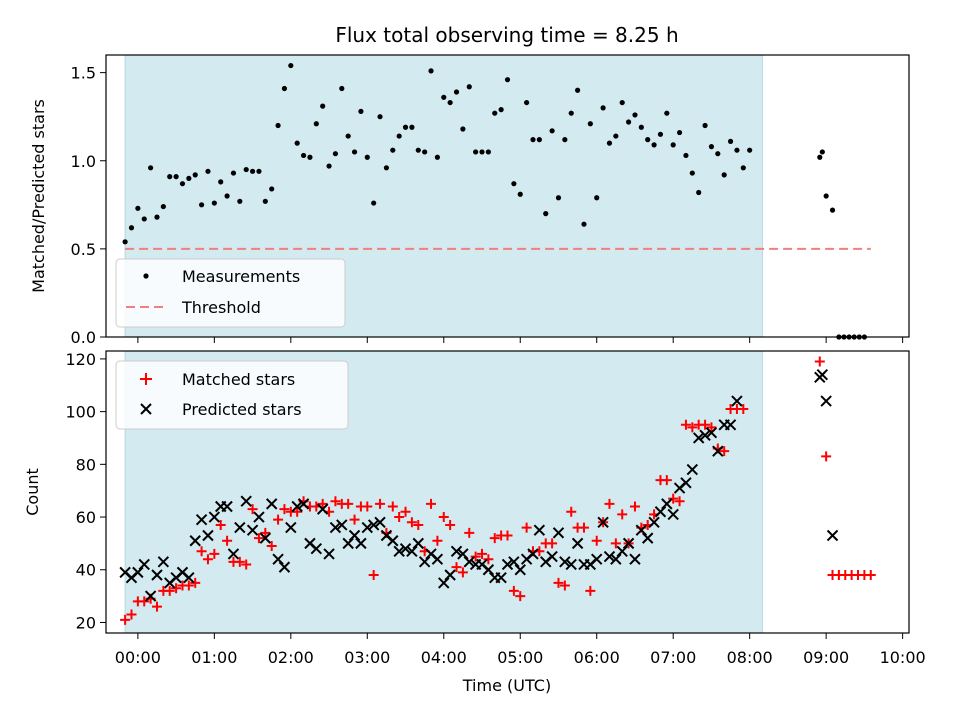  I want to click on y-tick-label: 20, so click(86, 622).